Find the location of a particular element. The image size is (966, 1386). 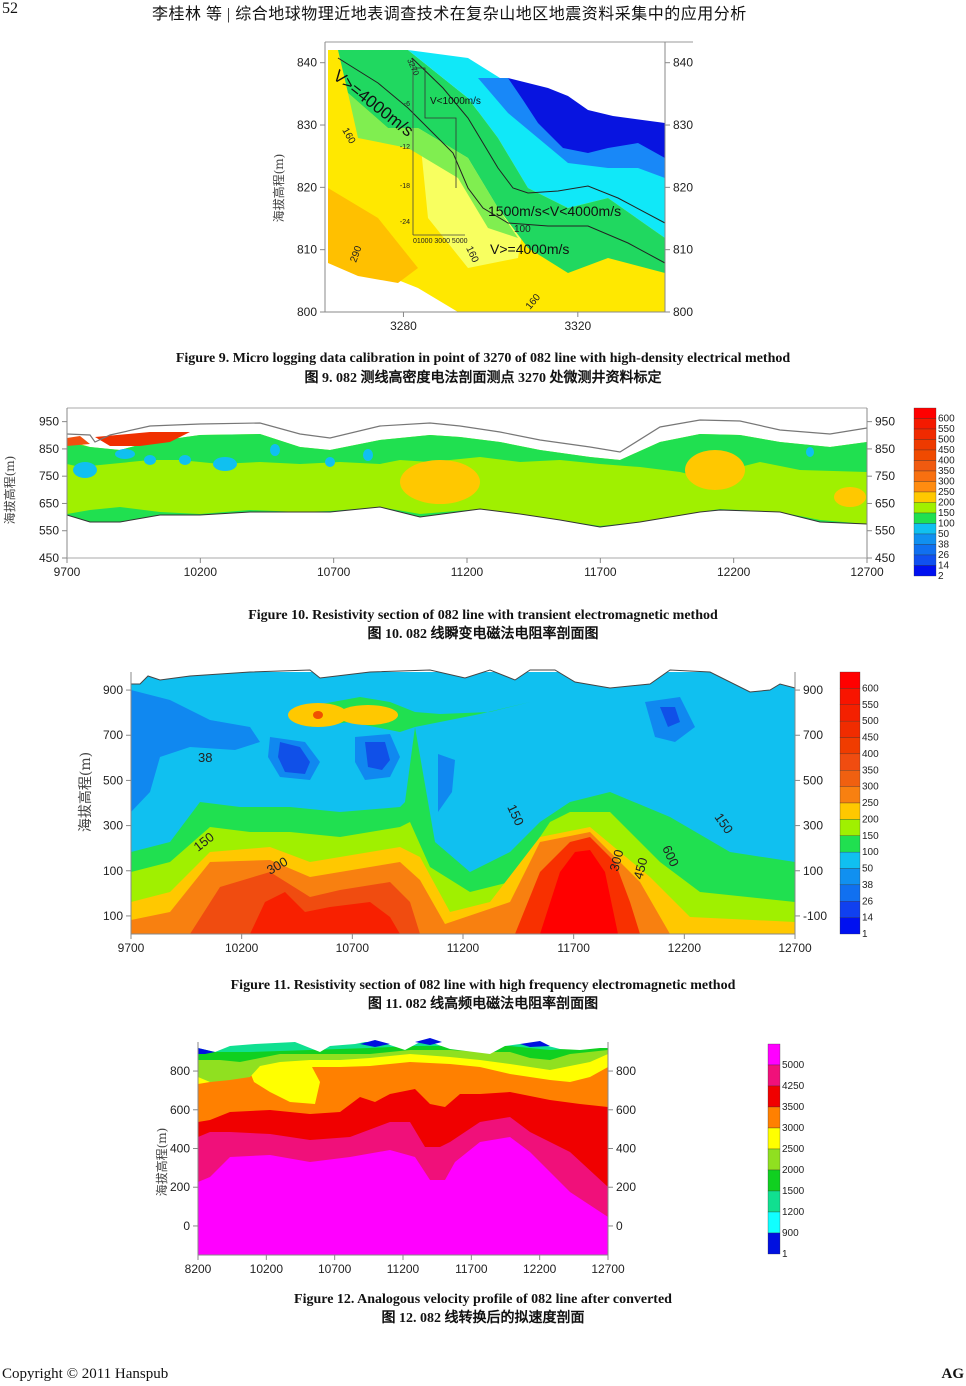

legend-label: 150 is located at coordinates (946, 513).